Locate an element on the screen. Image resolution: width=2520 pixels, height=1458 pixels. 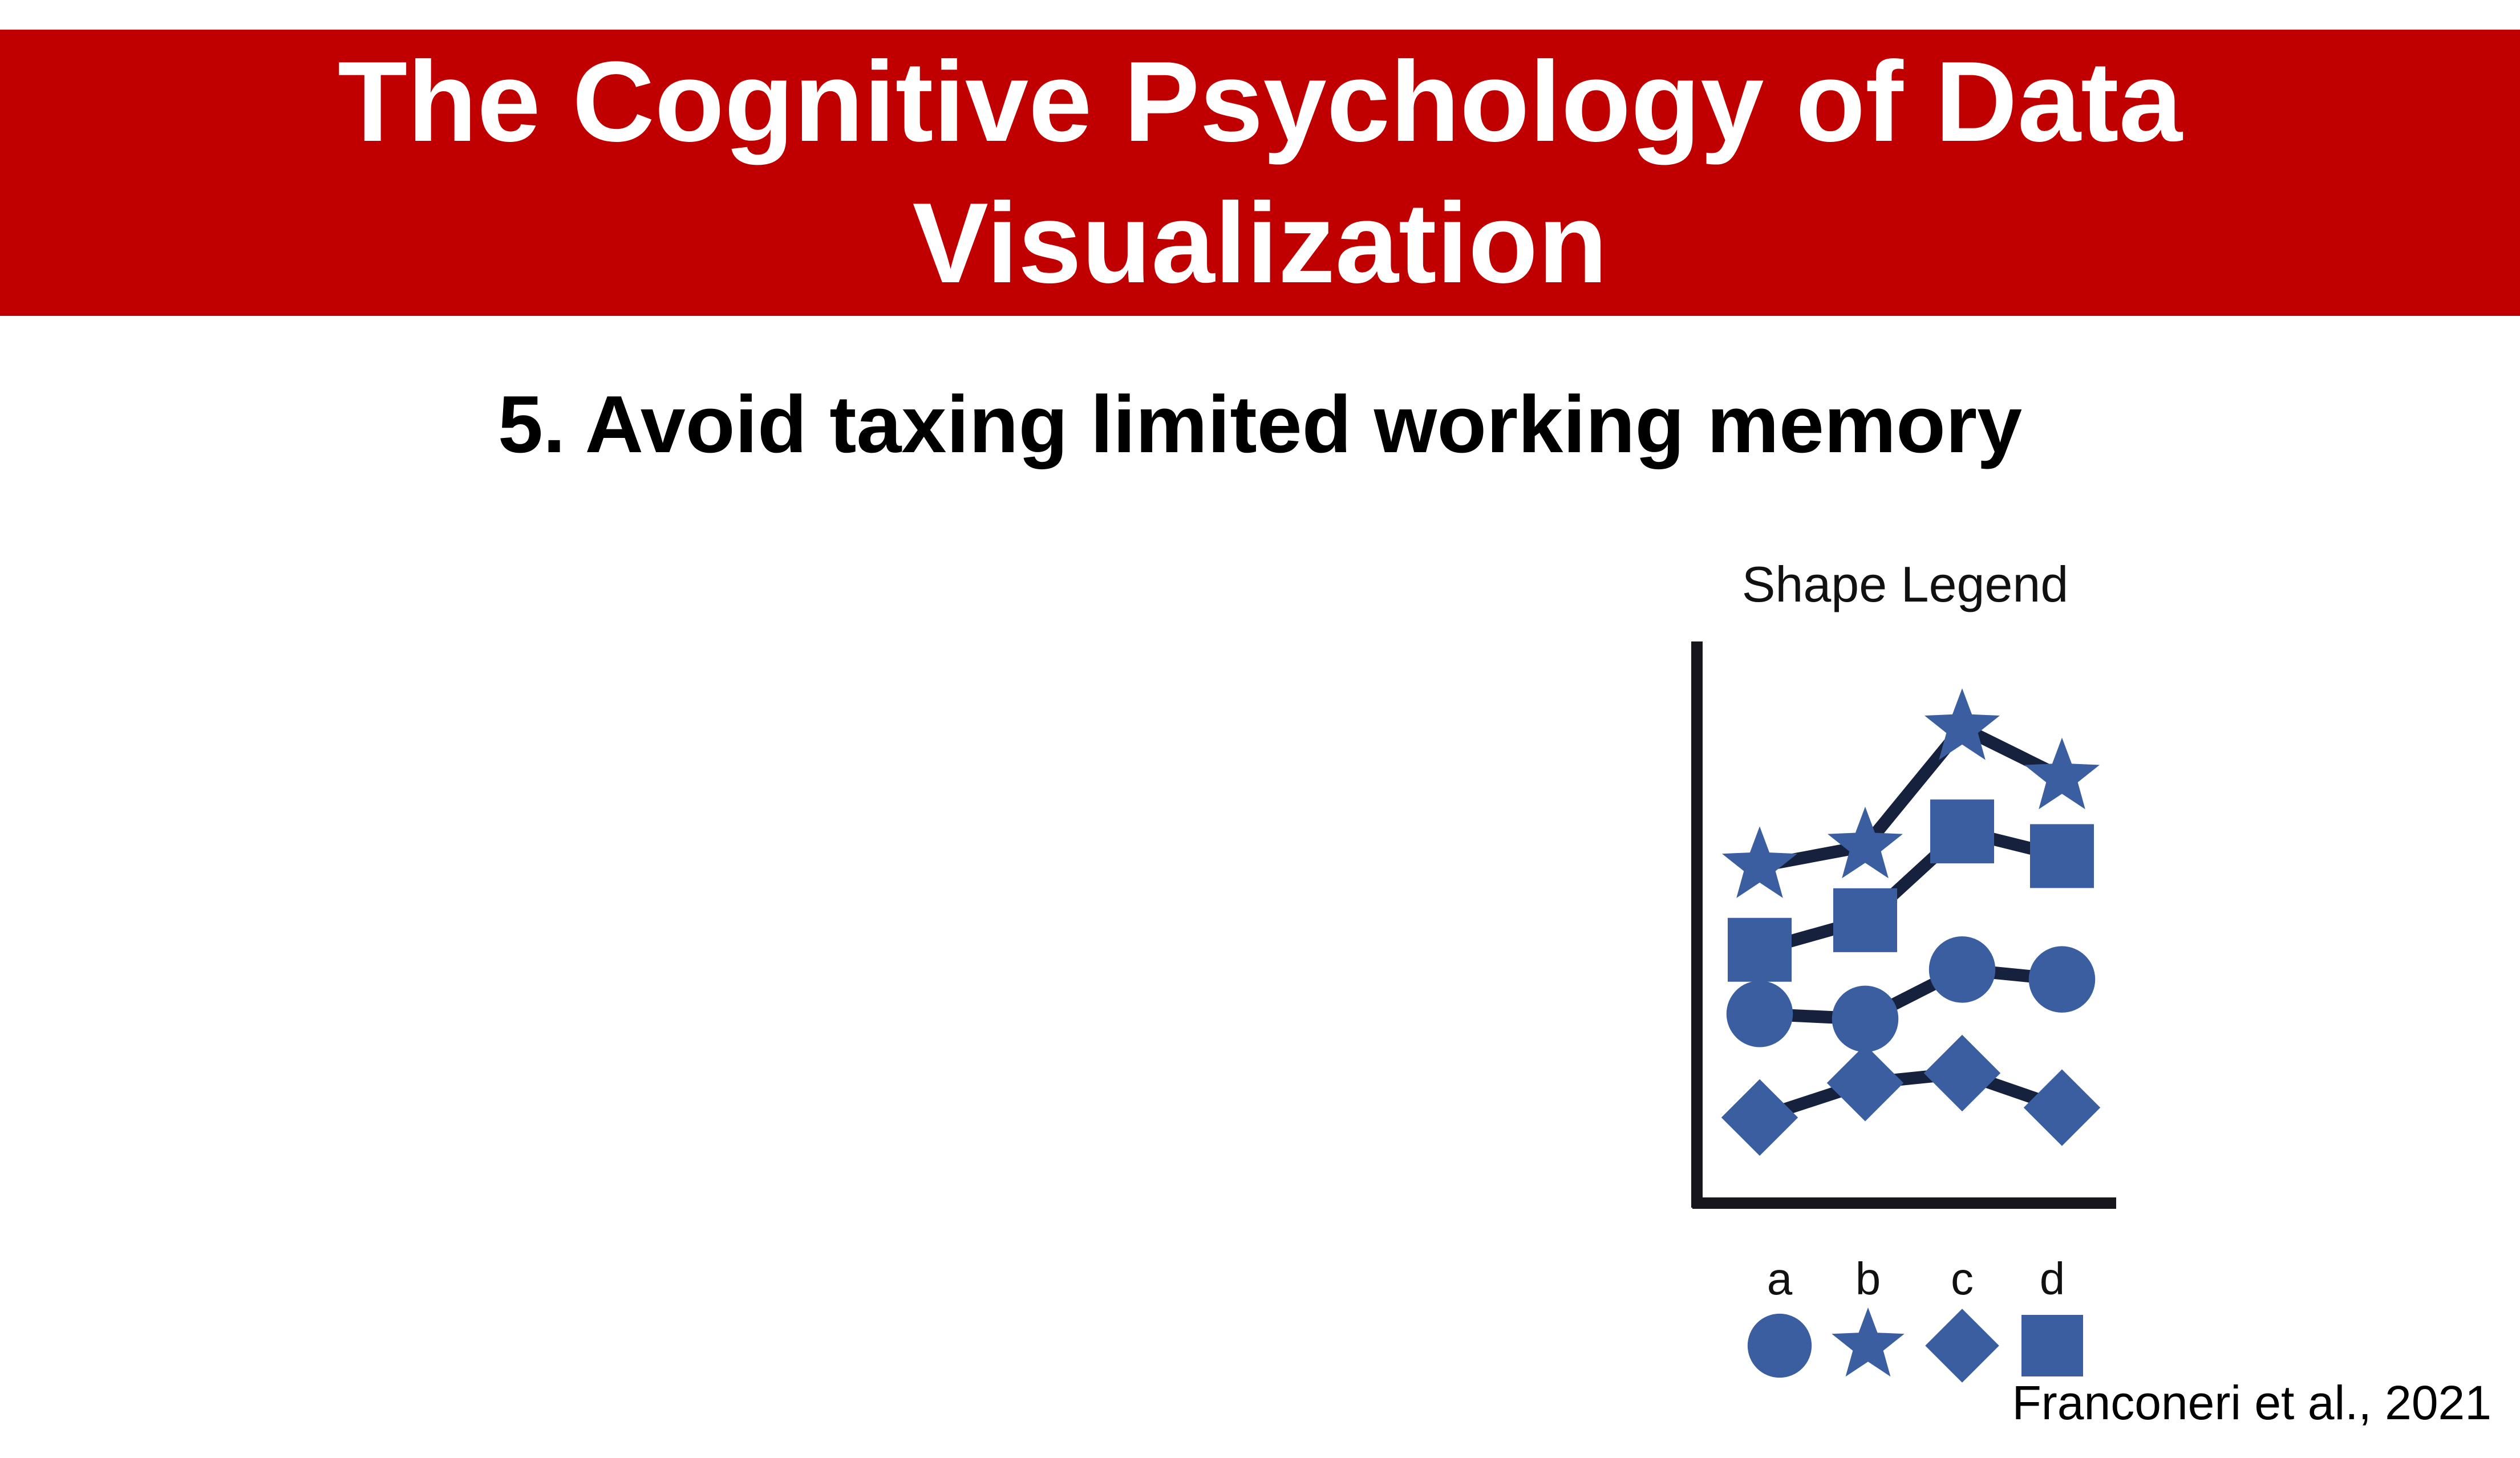
series-line-diamond is located at coordinates (1911, 1096).